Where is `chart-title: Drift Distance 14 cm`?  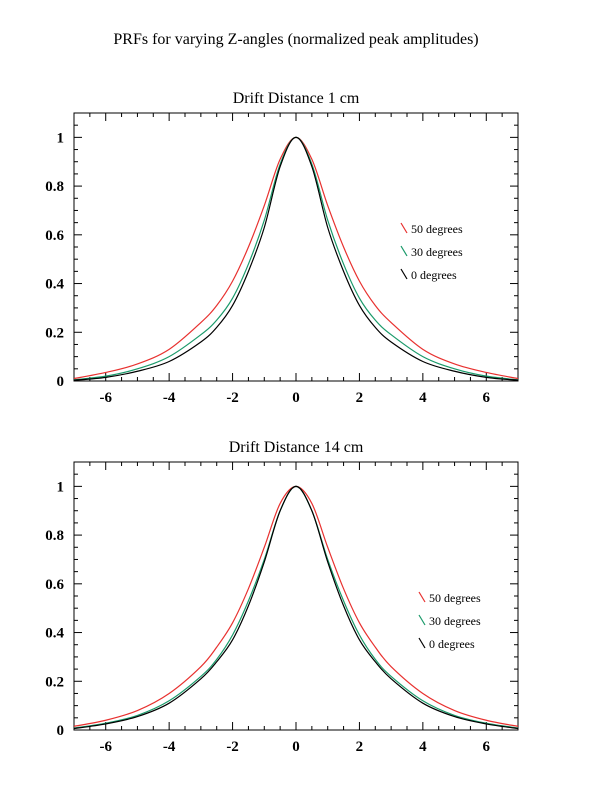 chart-title: Drift Distance 14 cm is located at coordinates (296, 447).